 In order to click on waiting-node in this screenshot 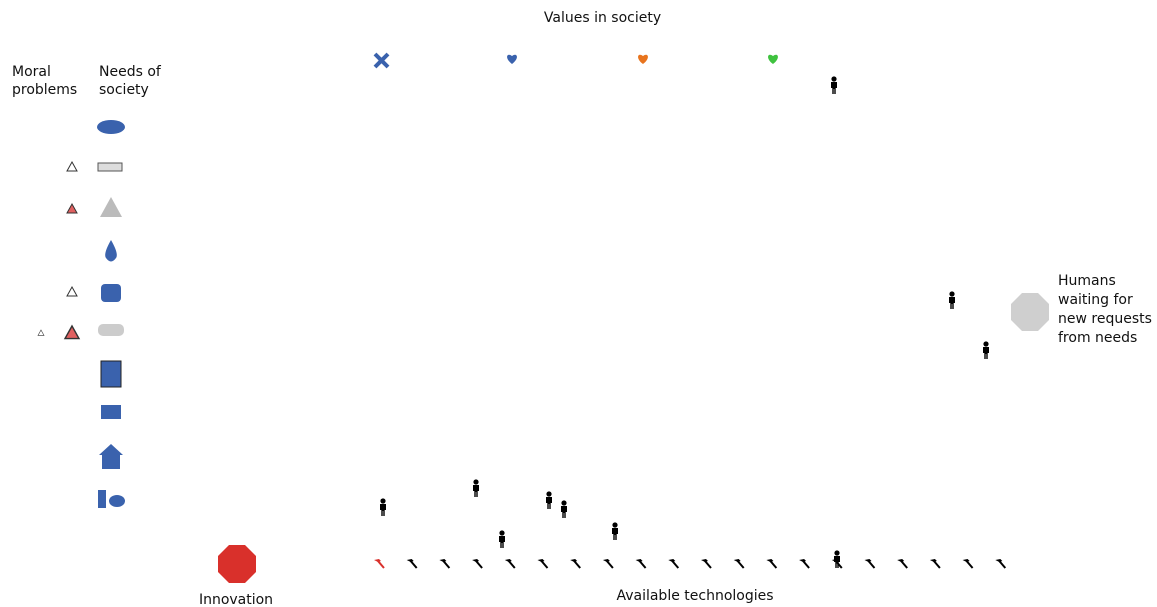, I will do `click(1030, 312)`.